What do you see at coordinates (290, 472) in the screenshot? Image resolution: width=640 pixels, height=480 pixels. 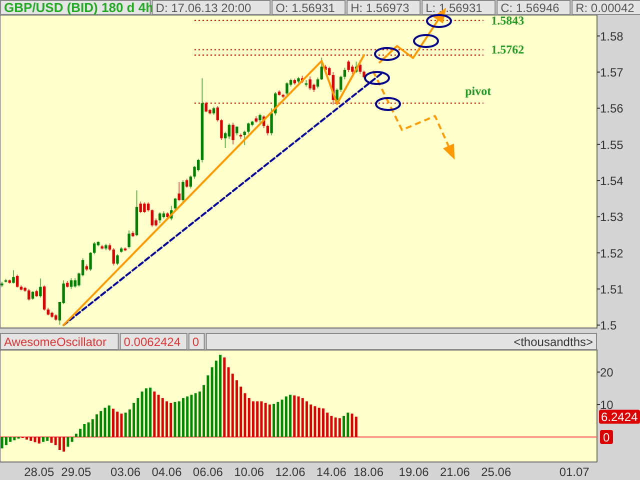 I see `x-tick-label: 12.06` at bounding box center [290, 472].